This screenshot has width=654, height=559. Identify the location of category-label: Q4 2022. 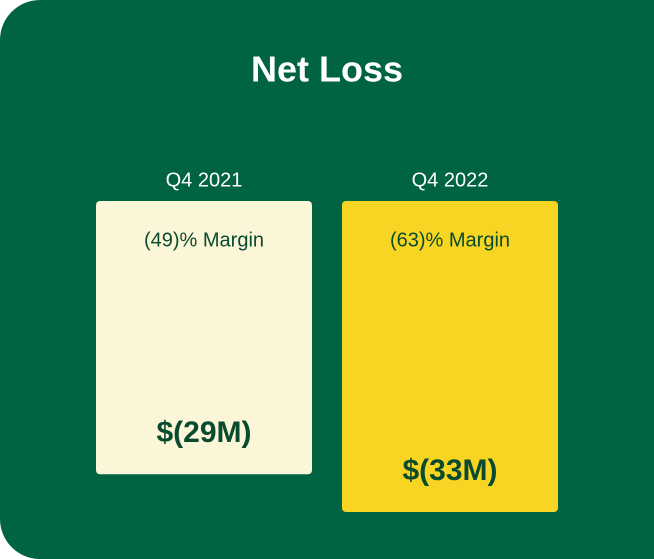
(450, 180).